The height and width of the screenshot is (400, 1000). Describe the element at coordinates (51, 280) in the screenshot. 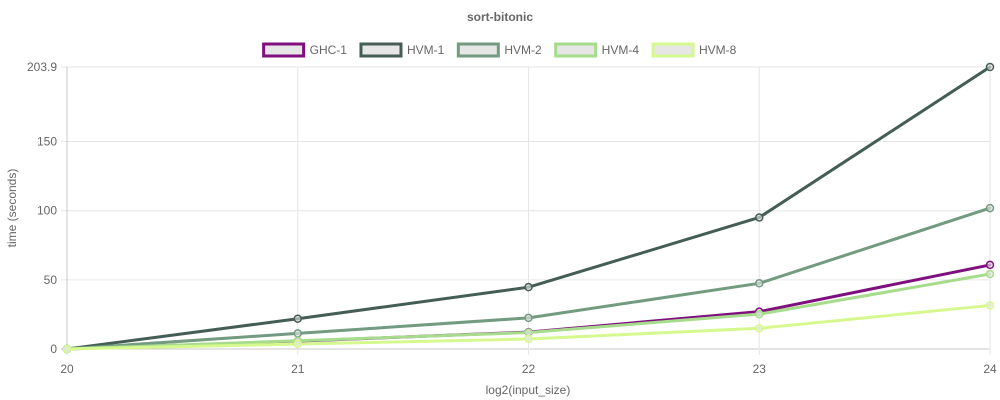

I see `y-tick-label: 50` at that location.